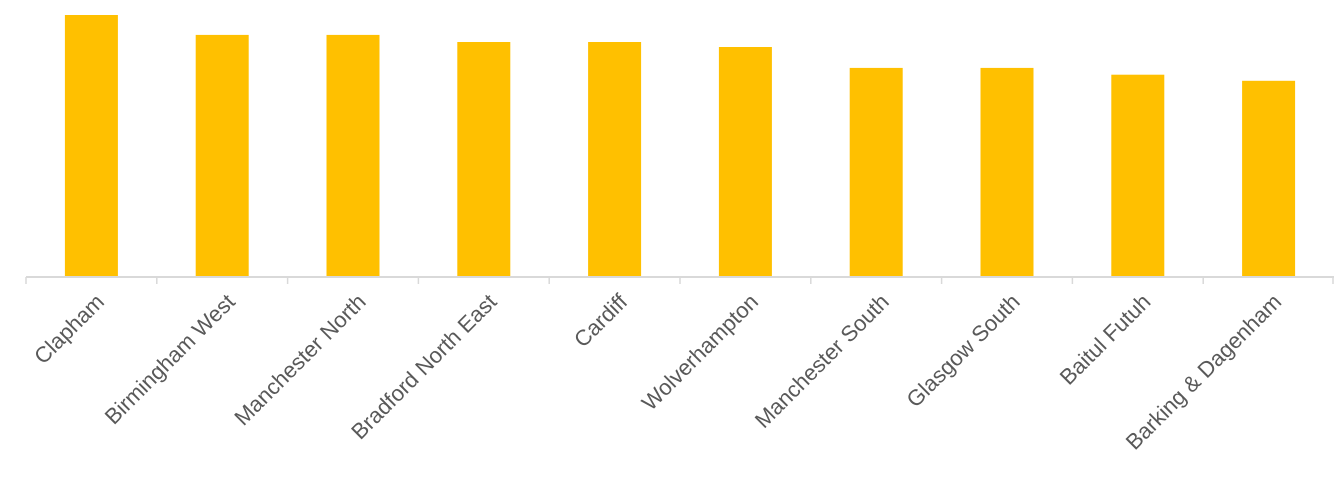 Image resolution: width=1334 pixels, height=477 pixels. I want to click on x-tick-label-3: Bradford North East, so click(423, 366).